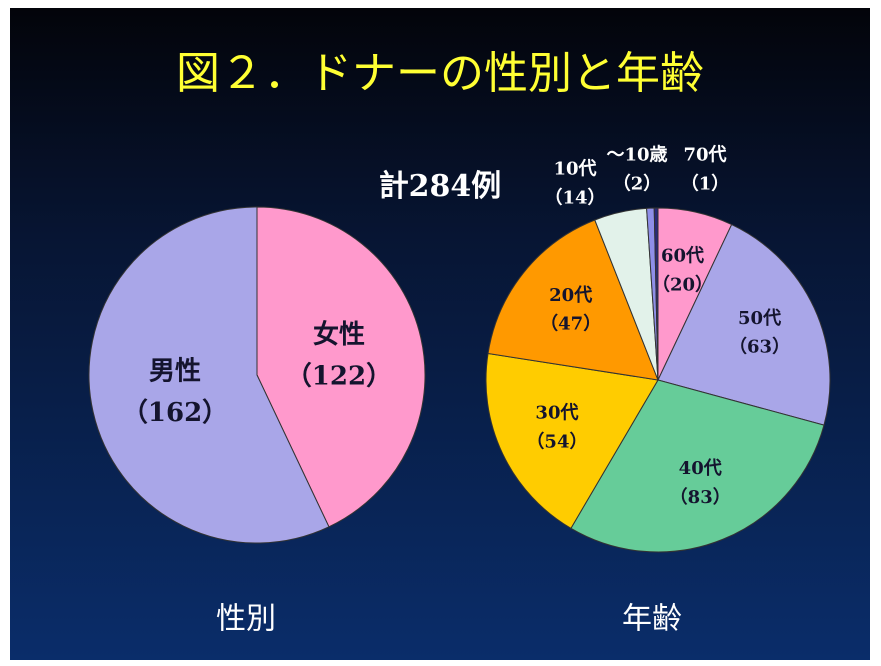 The height and width of the screenshot is (666, 881). What do you see at coordinates (175, 372) in the screenshot?
I see `slice-label: 男性` at bounding box center [175, 372].